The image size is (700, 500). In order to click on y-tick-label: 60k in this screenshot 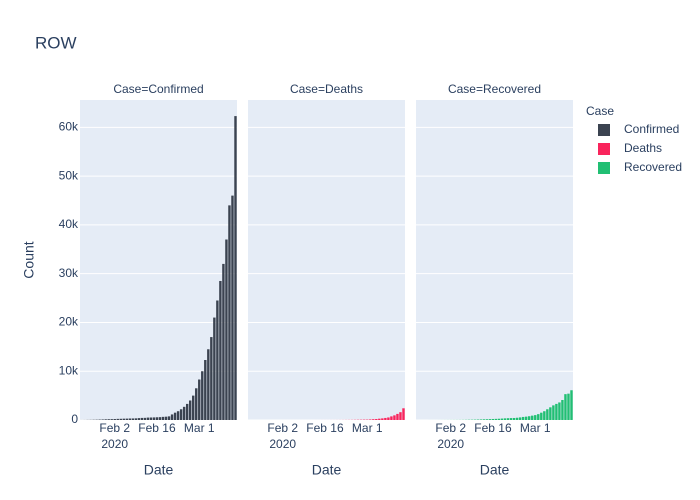, I will do `click(69, 126)`.